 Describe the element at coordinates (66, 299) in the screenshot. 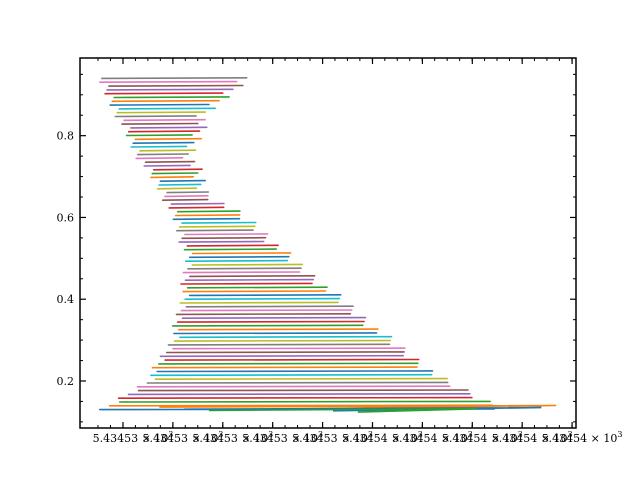

I see `y-tick-label: 0.4` at that location.